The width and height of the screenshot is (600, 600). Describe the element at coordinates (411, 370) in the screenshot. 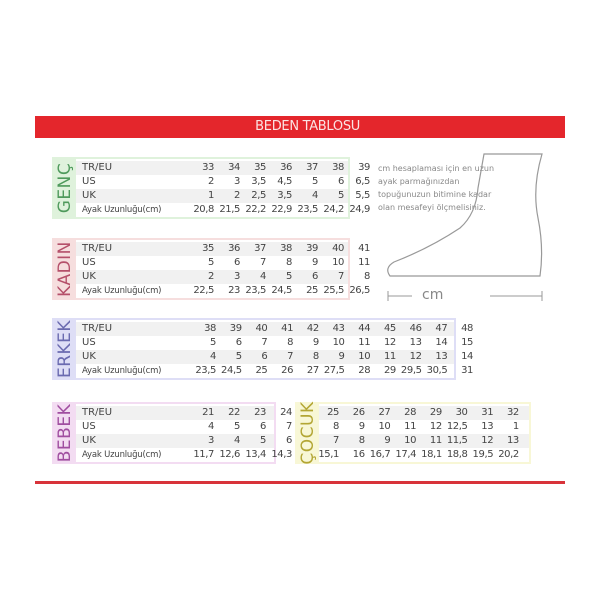

I see `table-cell: 29,5` at that location.